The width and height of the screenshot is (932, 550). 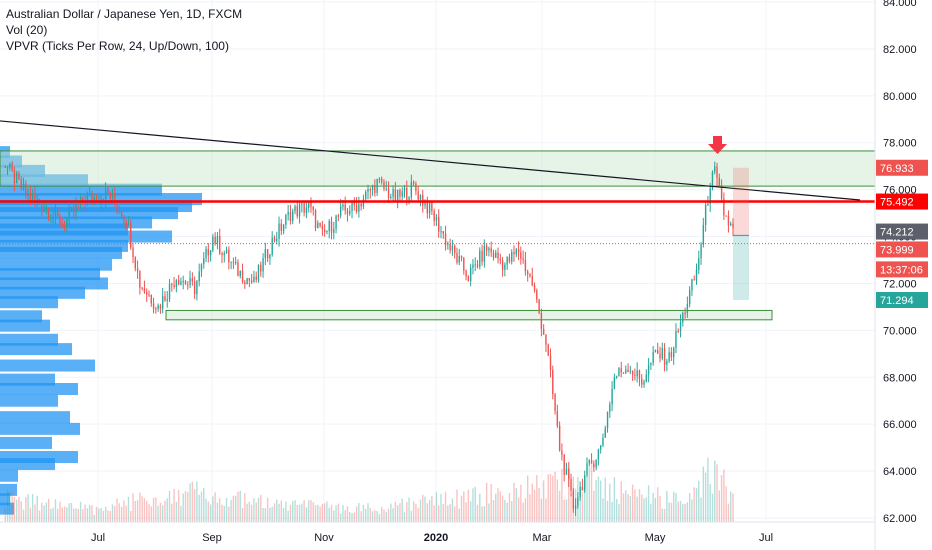 I want to click on price-tick-label: 72.000, so click(x=900, y=284).